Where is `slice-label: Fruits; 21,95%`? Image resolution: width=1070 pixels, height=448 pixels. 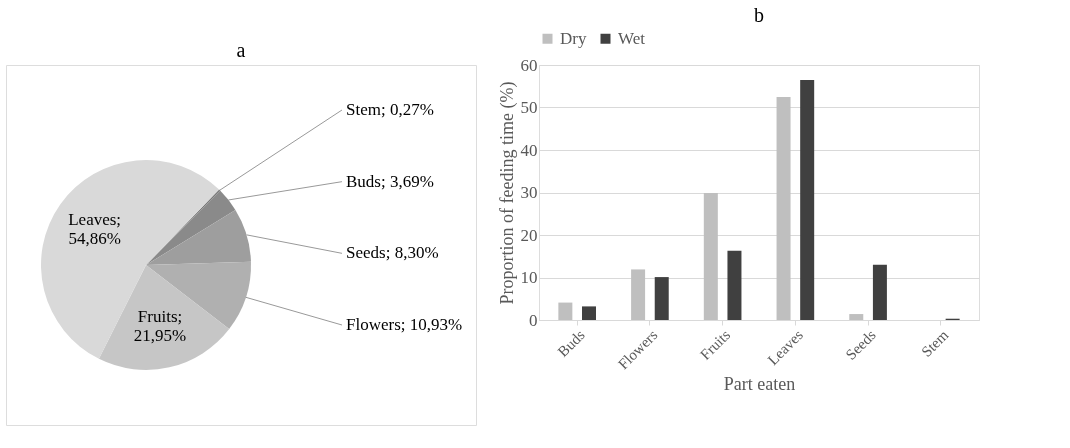 slice-label: Fruits; 21,95% is located at coordinates (160, 326).